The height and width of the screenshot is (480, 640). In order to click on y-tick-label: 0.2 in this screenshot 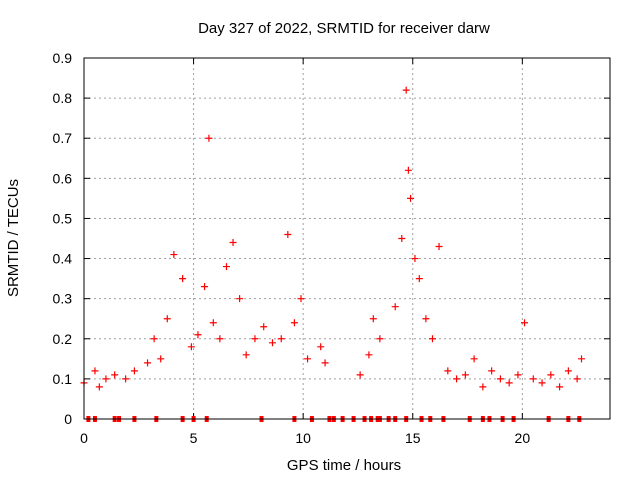, I will do `click(63, 339)`.